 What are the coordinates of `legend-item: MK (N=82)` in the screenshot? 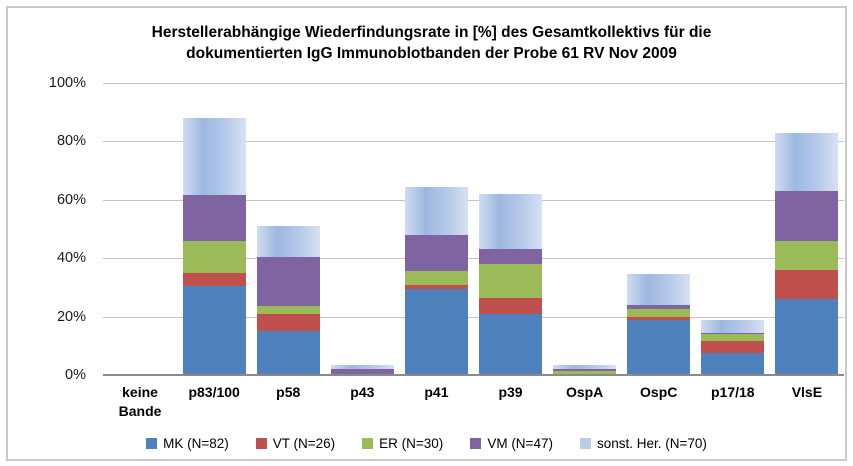 It's located at (187, 443).